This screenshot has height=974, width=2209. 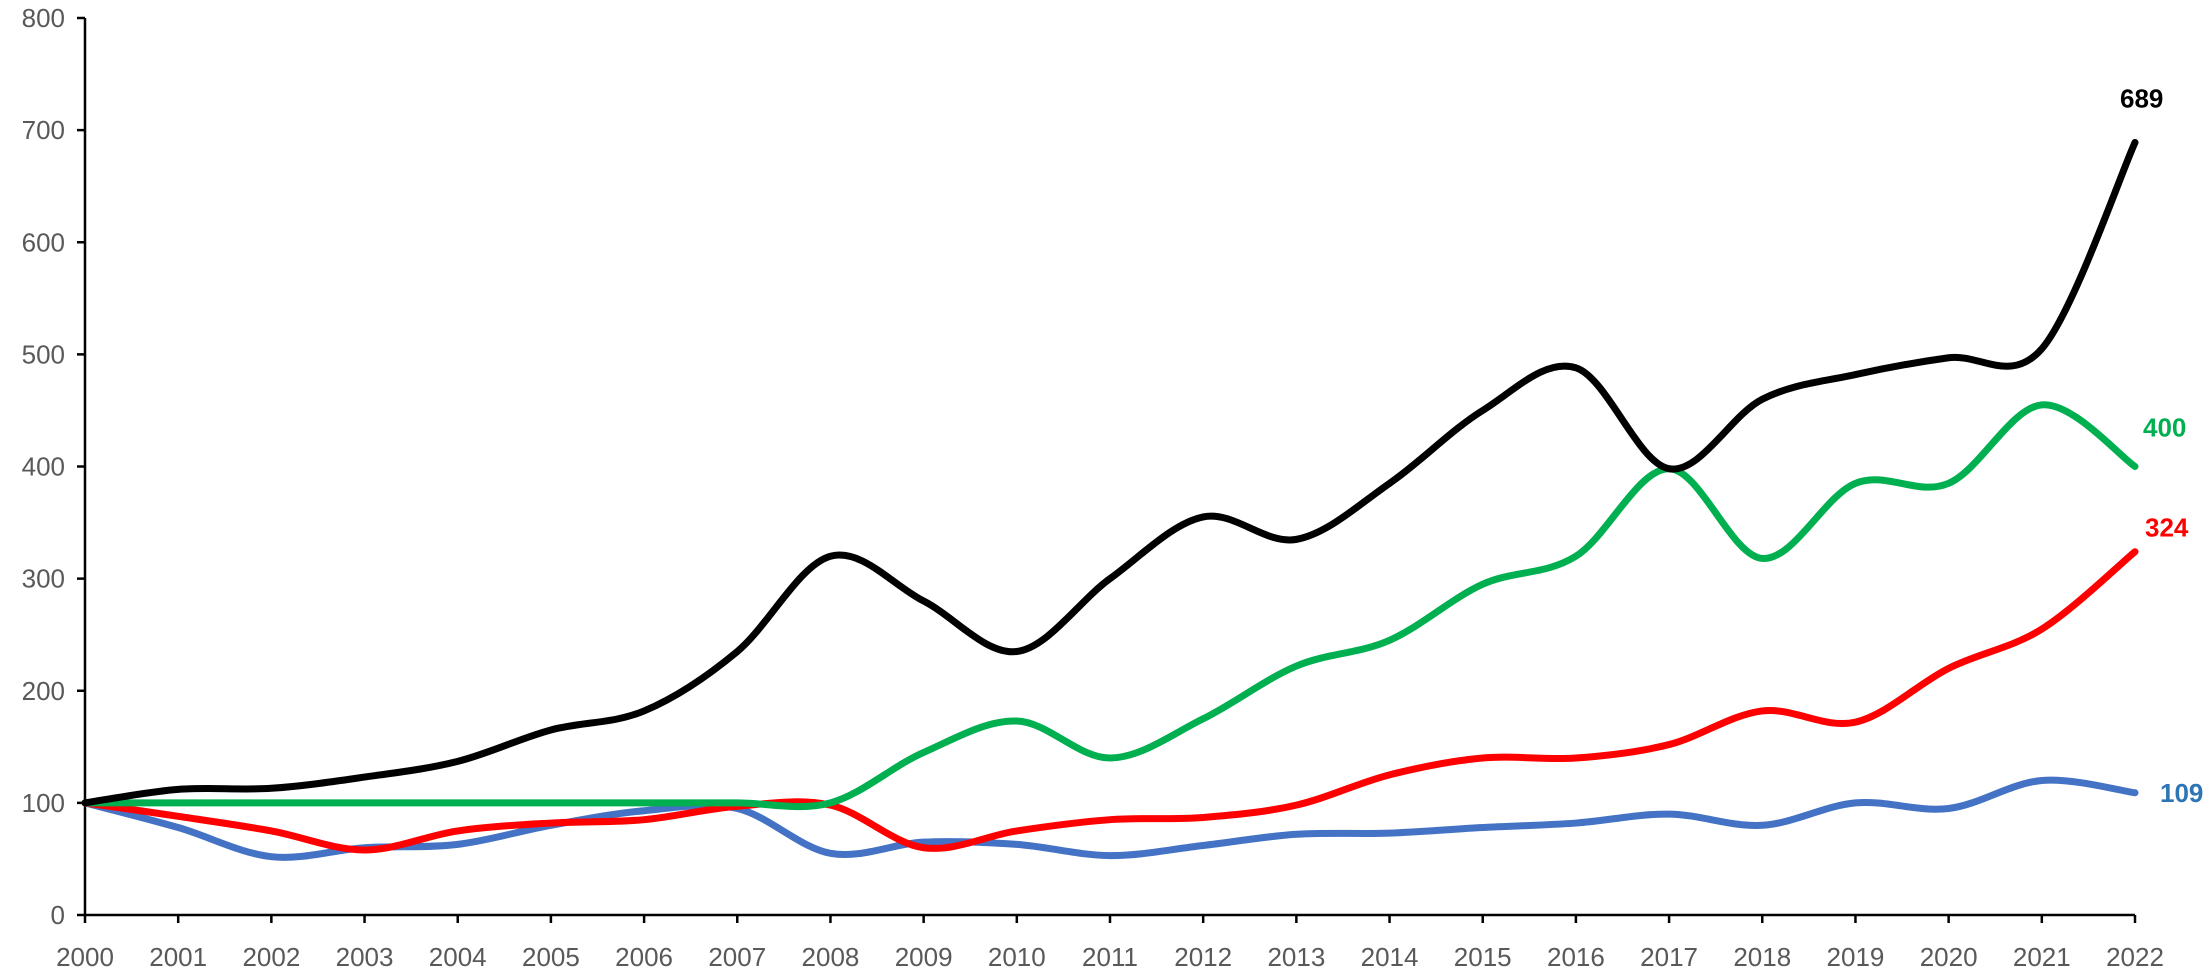 I want to click on x-tick-label: 2000, so click(x=85, y=957).